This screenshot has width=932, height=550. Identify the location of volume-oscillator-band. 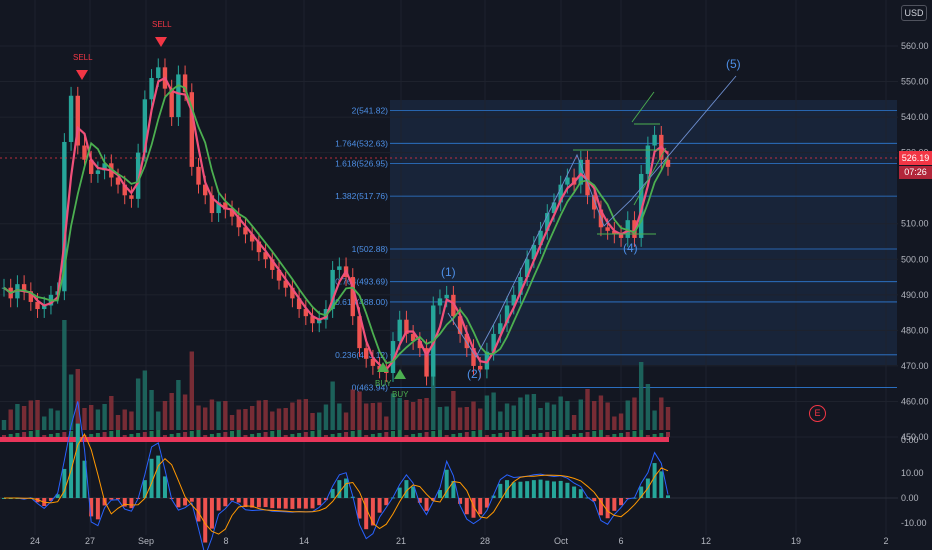
(334, 439).